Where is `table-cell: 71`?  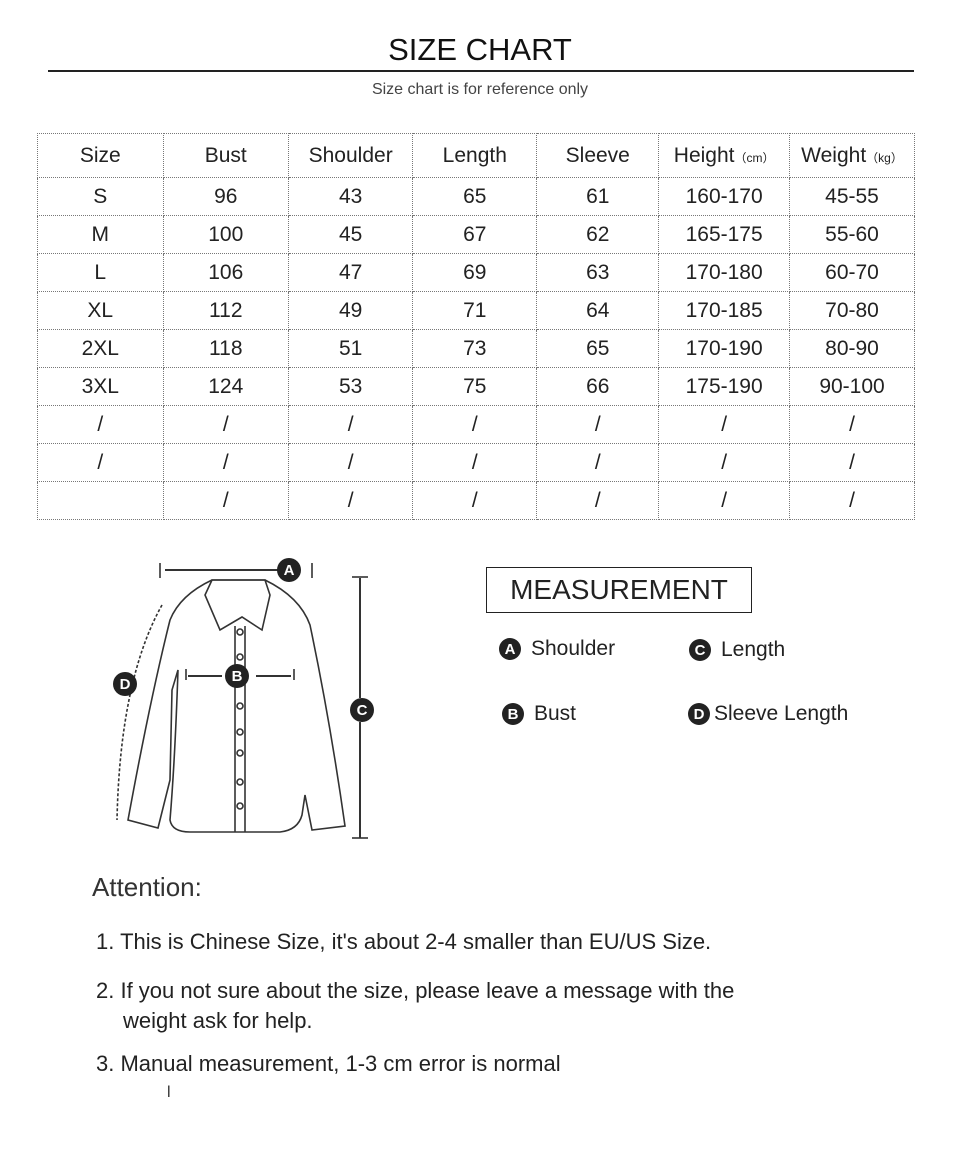 table-cell: 71 is located at coordinates (475, 310).